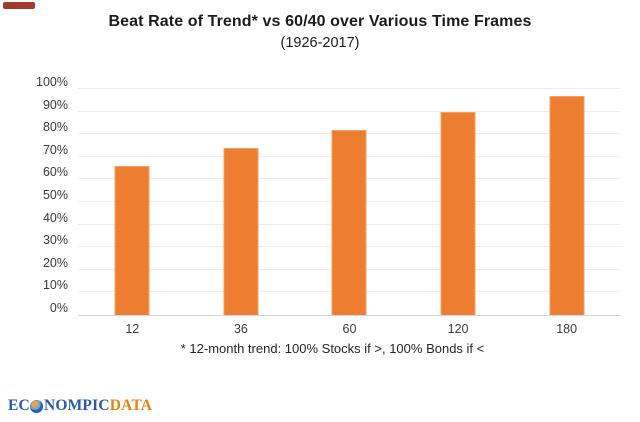  What do you see at coordinates (55, 172) in the screenshot?
I see `y-tick-label: 60%` at bounding box center [55, 172].